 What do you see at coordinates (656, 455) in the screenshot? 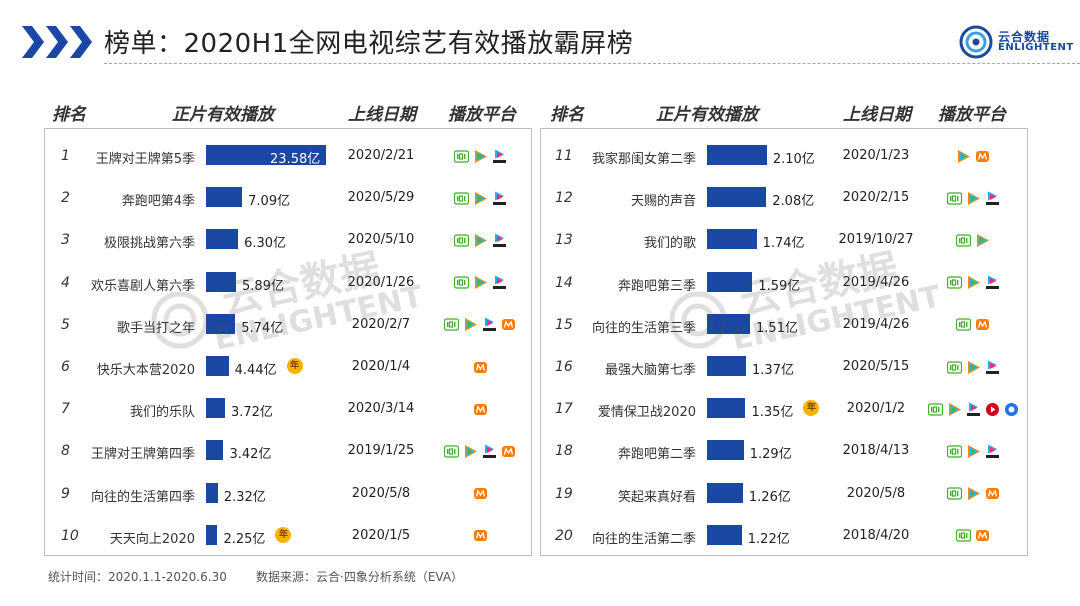
I see `show-name: 奔跑吧第二季` at bounding box center [656, 455].